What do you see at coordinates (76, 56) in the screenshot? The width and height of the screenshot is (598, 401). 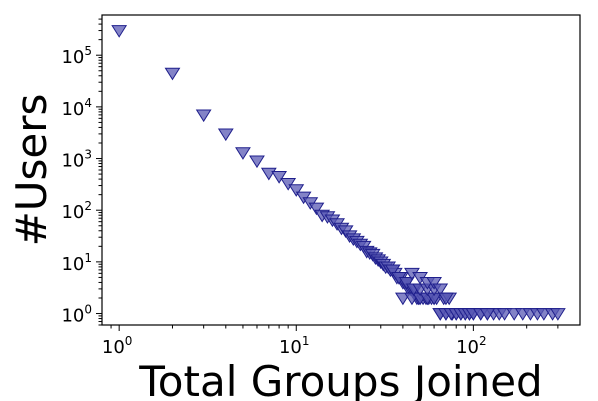 I see `y-tick-label: 10⁵` at bounding box center [76, 56].